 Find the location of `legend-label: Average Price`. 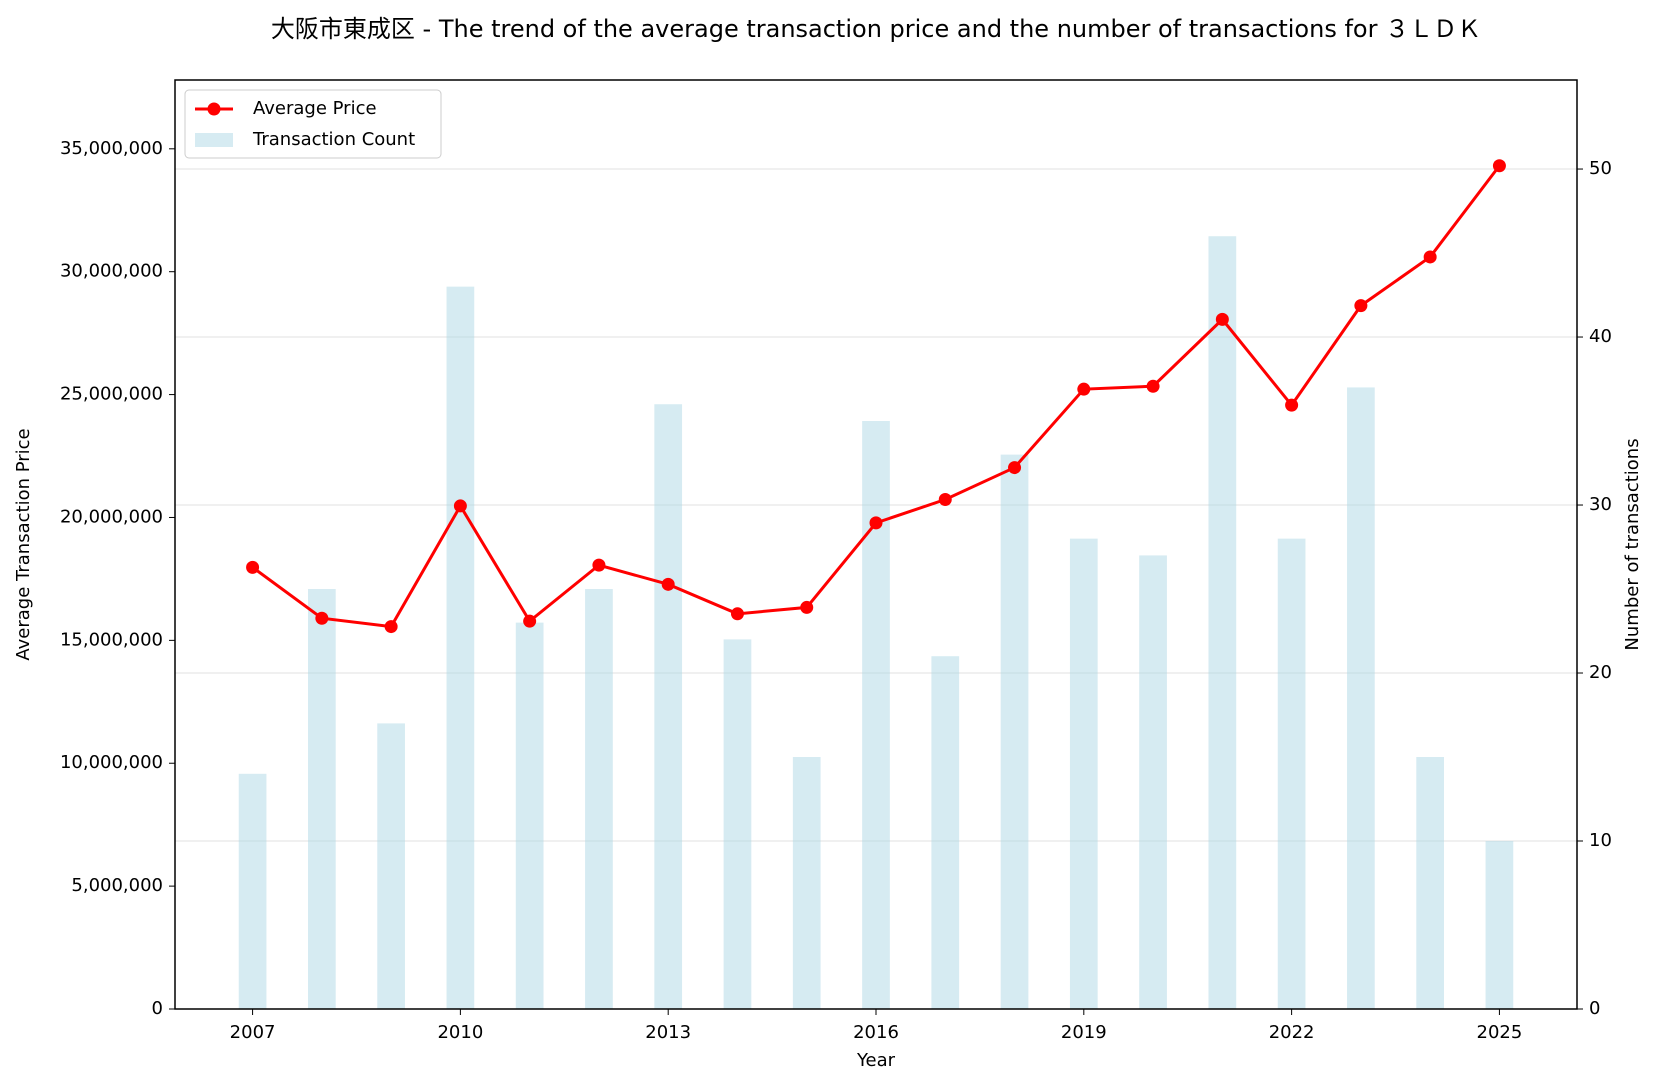

legend-label: Average Price is located at coordinates (315, 108).